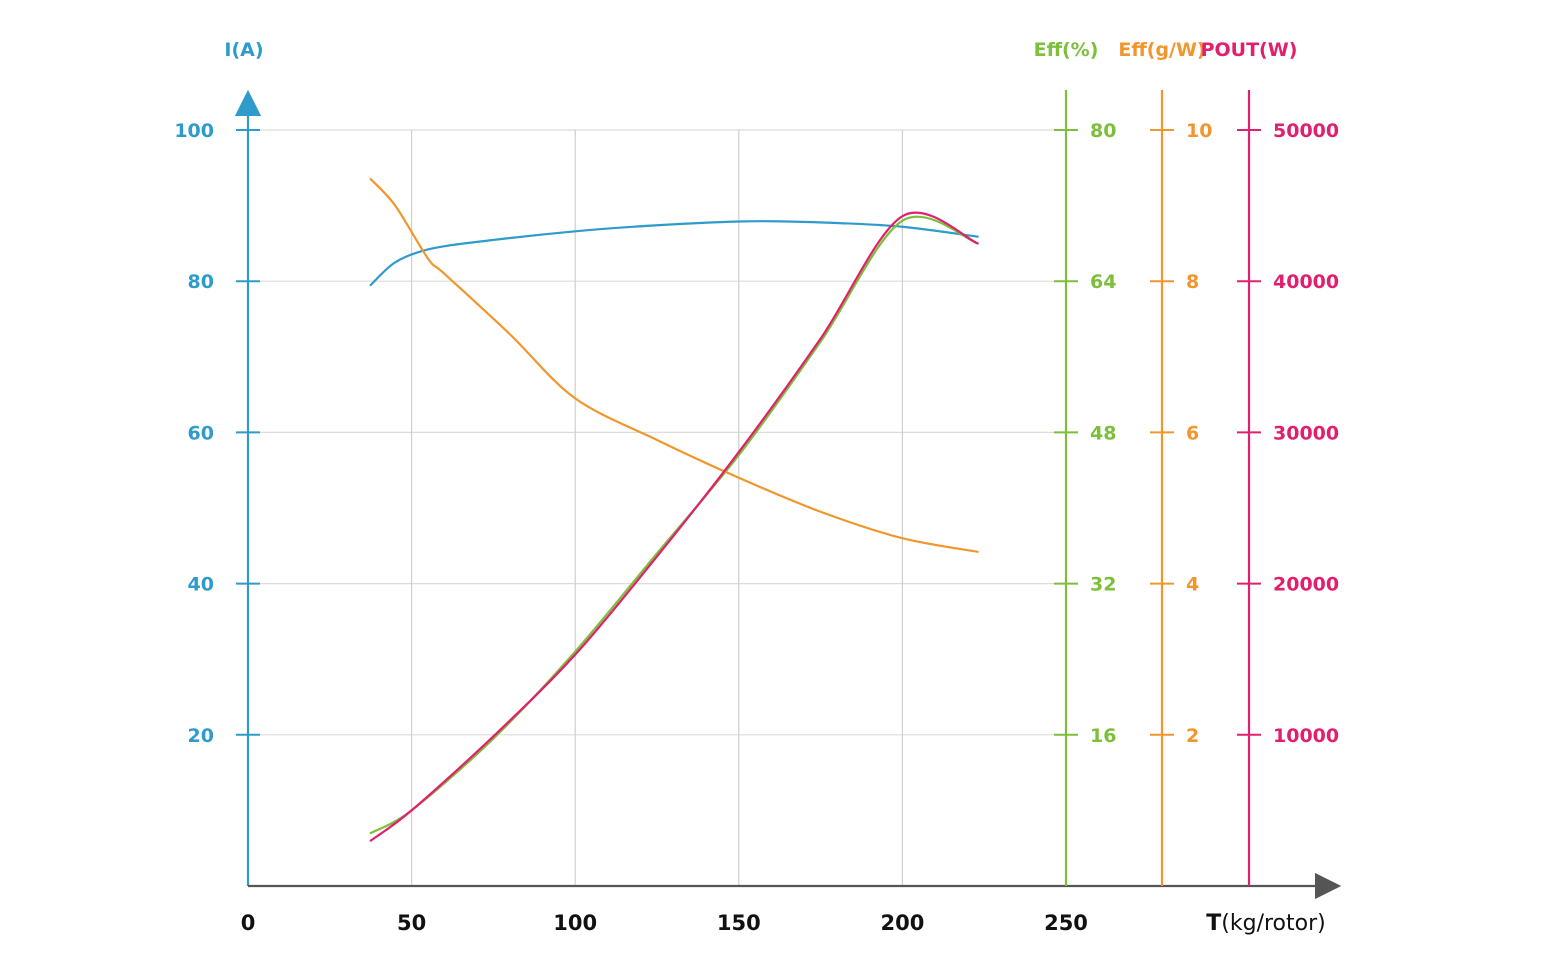  I want to click on y-tick-label-current: 20, so click(201, 736).